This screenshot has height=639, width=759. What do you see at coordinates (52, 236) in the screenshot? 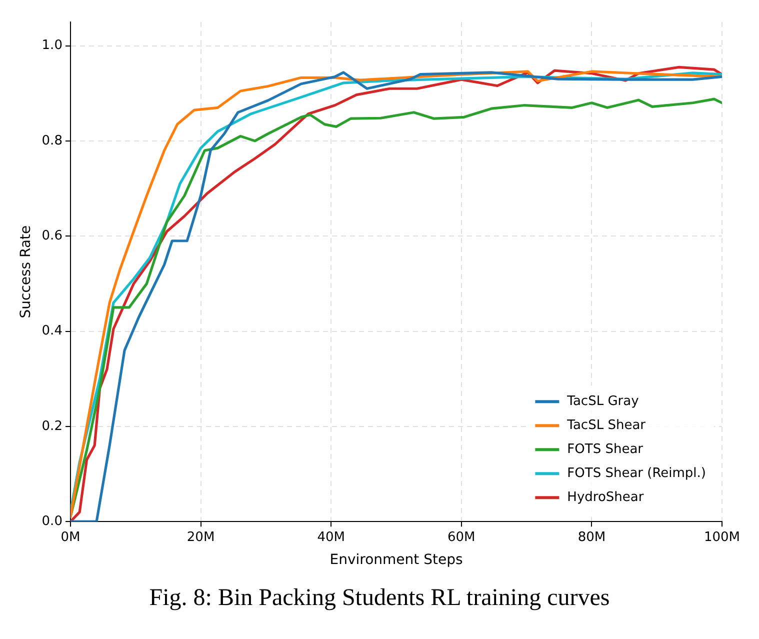
I see `y-tick-label: 0.6` at bounding box center [52, 236].